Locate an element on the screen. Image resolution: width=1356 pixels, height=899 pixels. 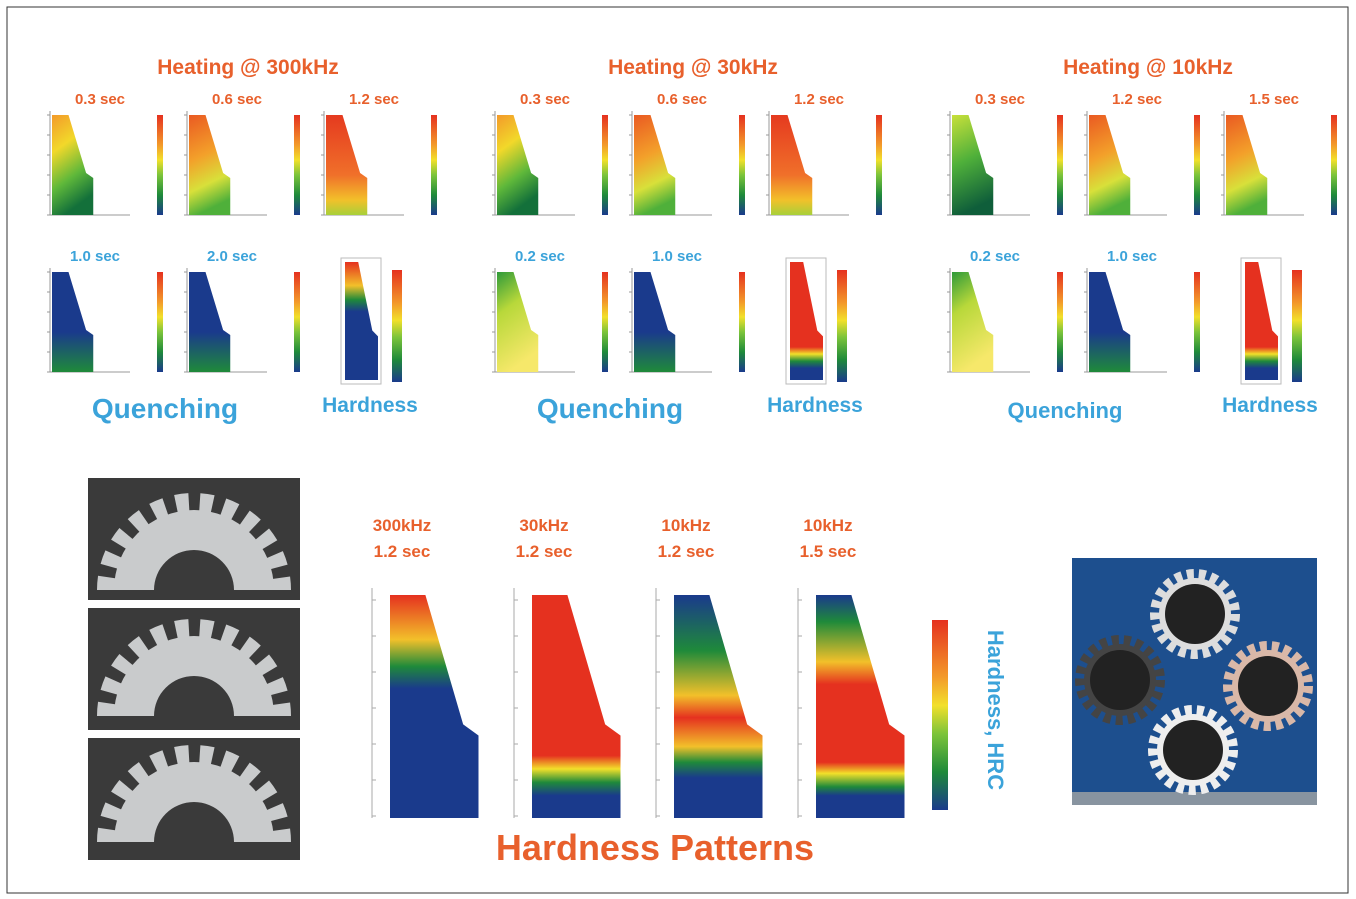
group-title: Heating @ 300kHz is located at coordinates (248, 67).